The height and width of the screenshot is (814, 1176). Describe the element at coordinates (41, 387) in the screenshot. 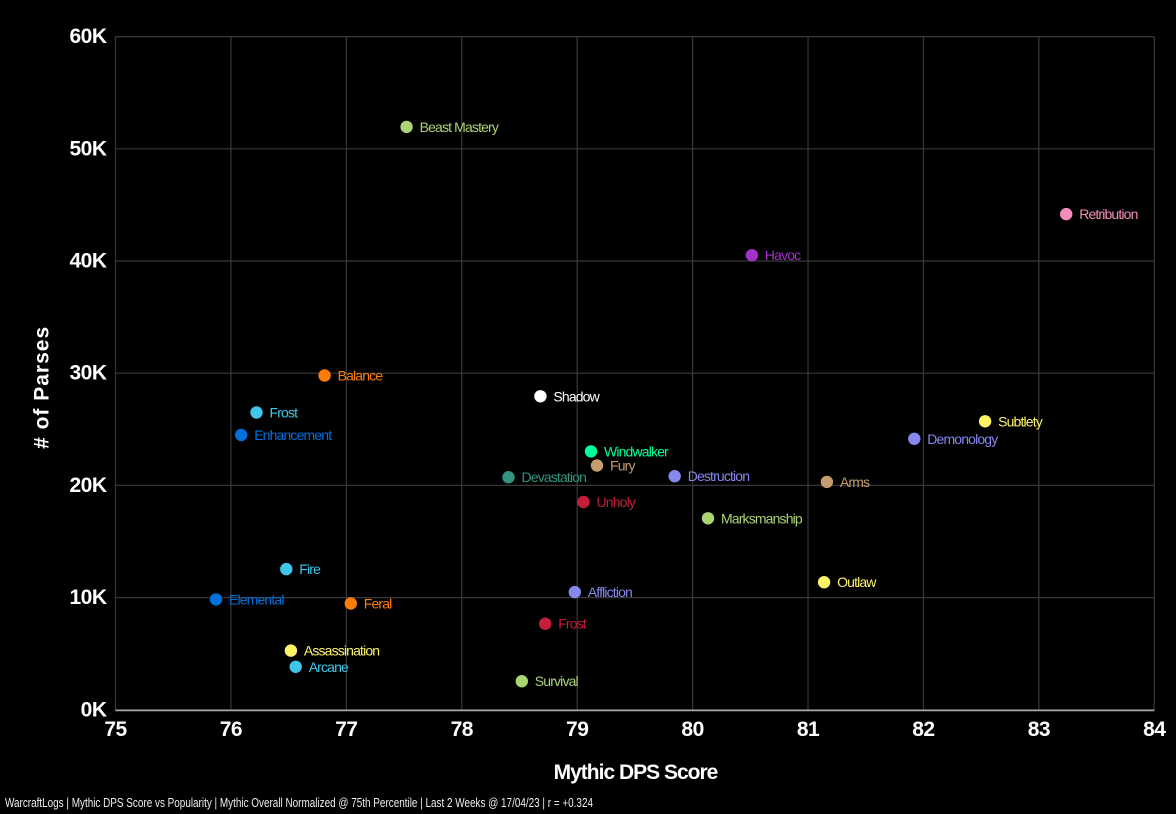

I see `svg-text: # of Parses` at that location.